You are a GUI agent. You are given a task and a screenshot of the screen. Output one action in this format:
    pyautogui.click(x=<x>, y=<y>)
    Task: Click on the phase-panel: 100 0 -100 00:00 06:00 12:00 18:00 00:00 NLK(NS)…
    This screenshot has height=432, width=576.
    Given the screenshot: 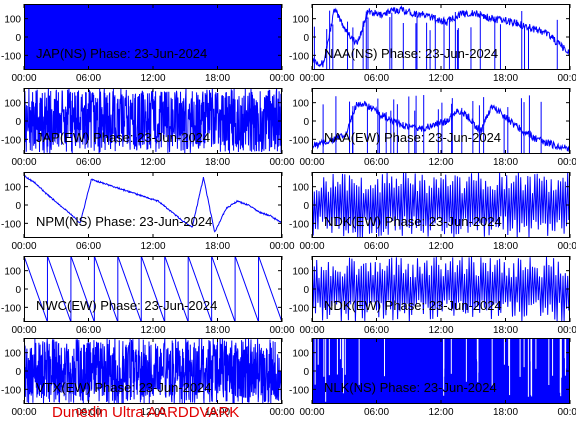 What is the action you would take?
    pyautogui.click(x=432, y=378)
    